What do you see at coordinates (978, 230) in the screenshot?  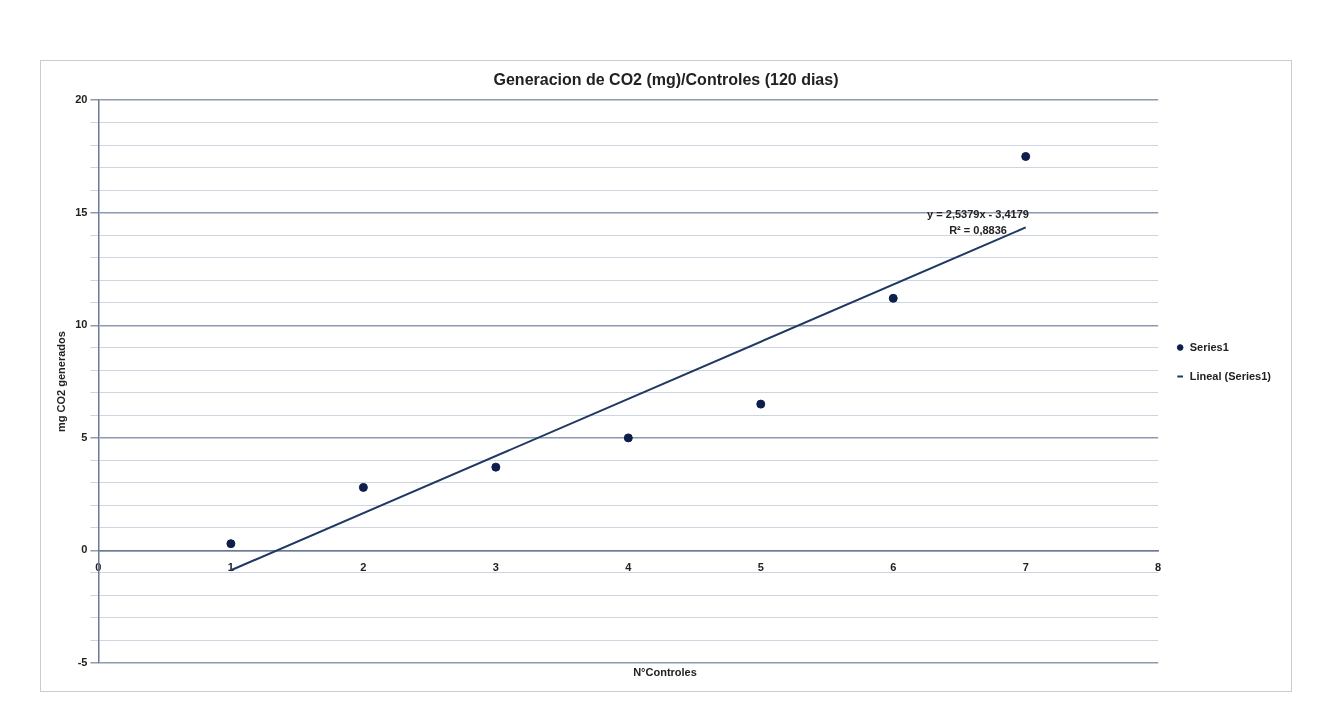 I see `annotation: R² = 0,8836` at bounding box center [978, 230].